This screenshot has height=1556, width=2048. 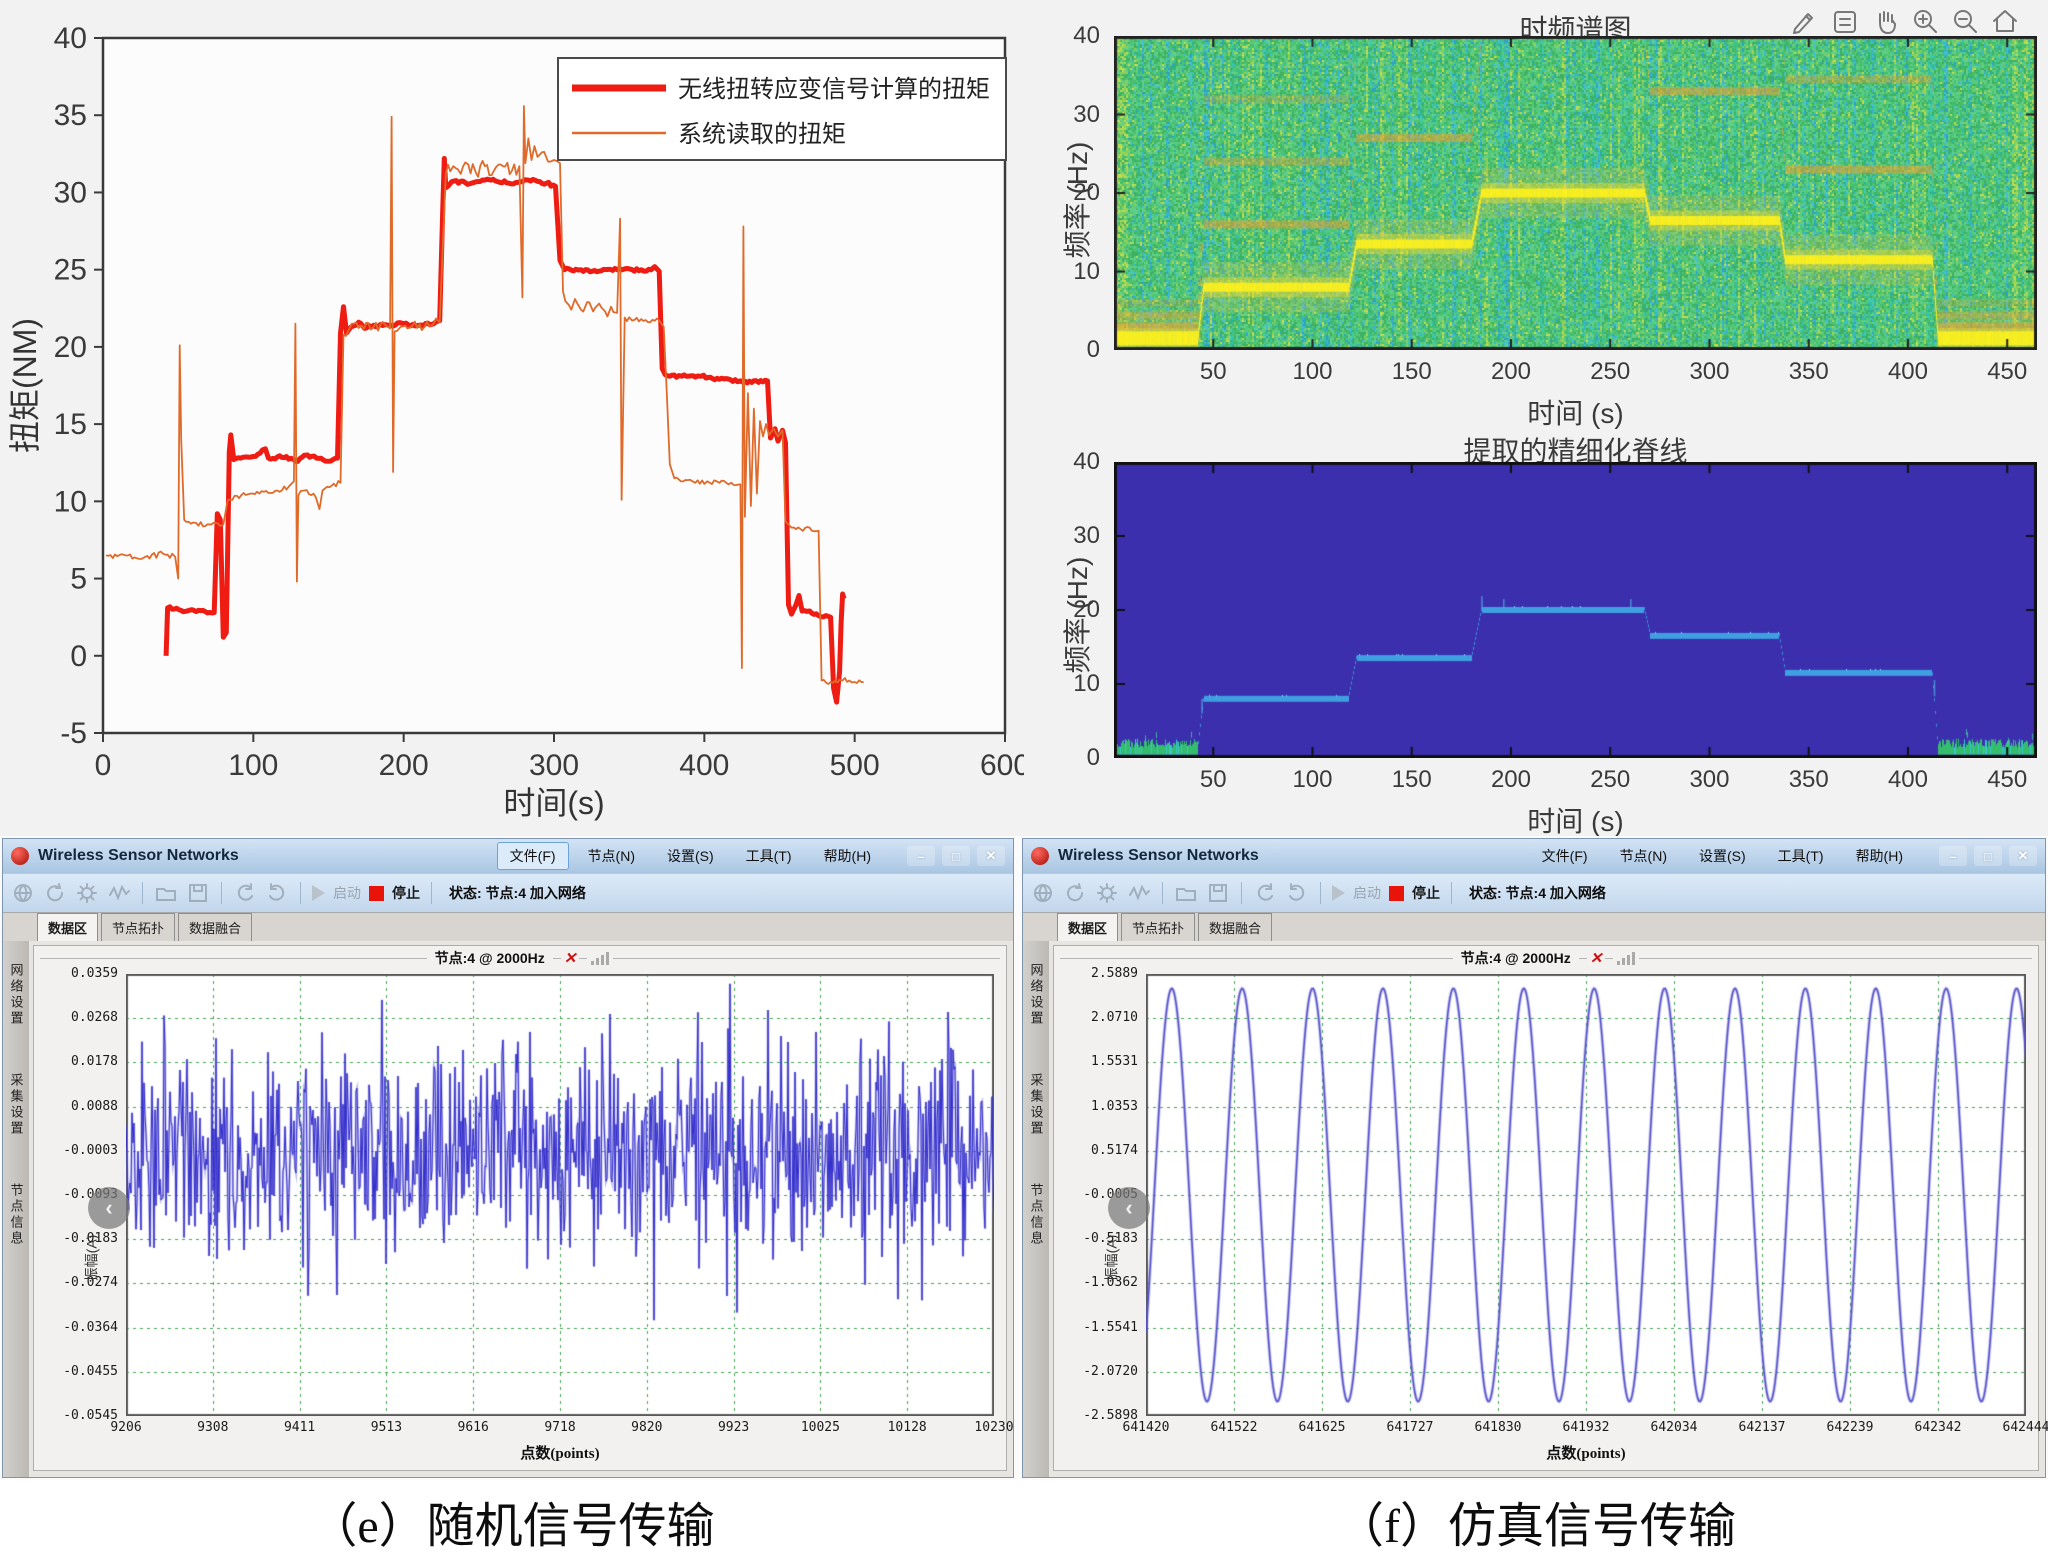 I want to click on y-tick-label: -2.0720, so click(x=1110, y=1371).